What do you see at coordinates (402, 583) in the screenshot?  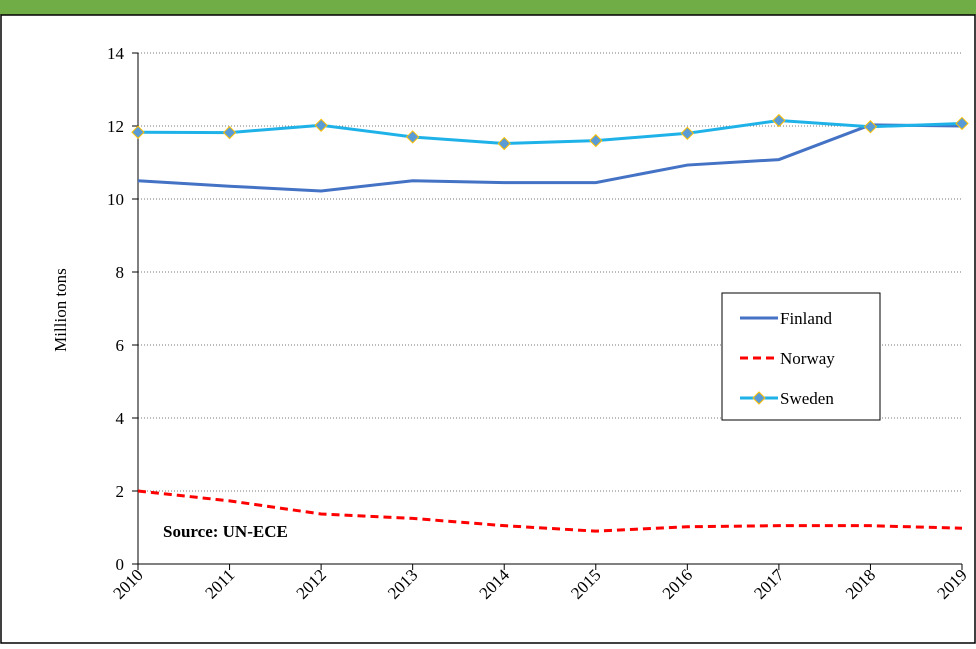 I see `x-tick-label: 2013` at bounding box center [402, 583].